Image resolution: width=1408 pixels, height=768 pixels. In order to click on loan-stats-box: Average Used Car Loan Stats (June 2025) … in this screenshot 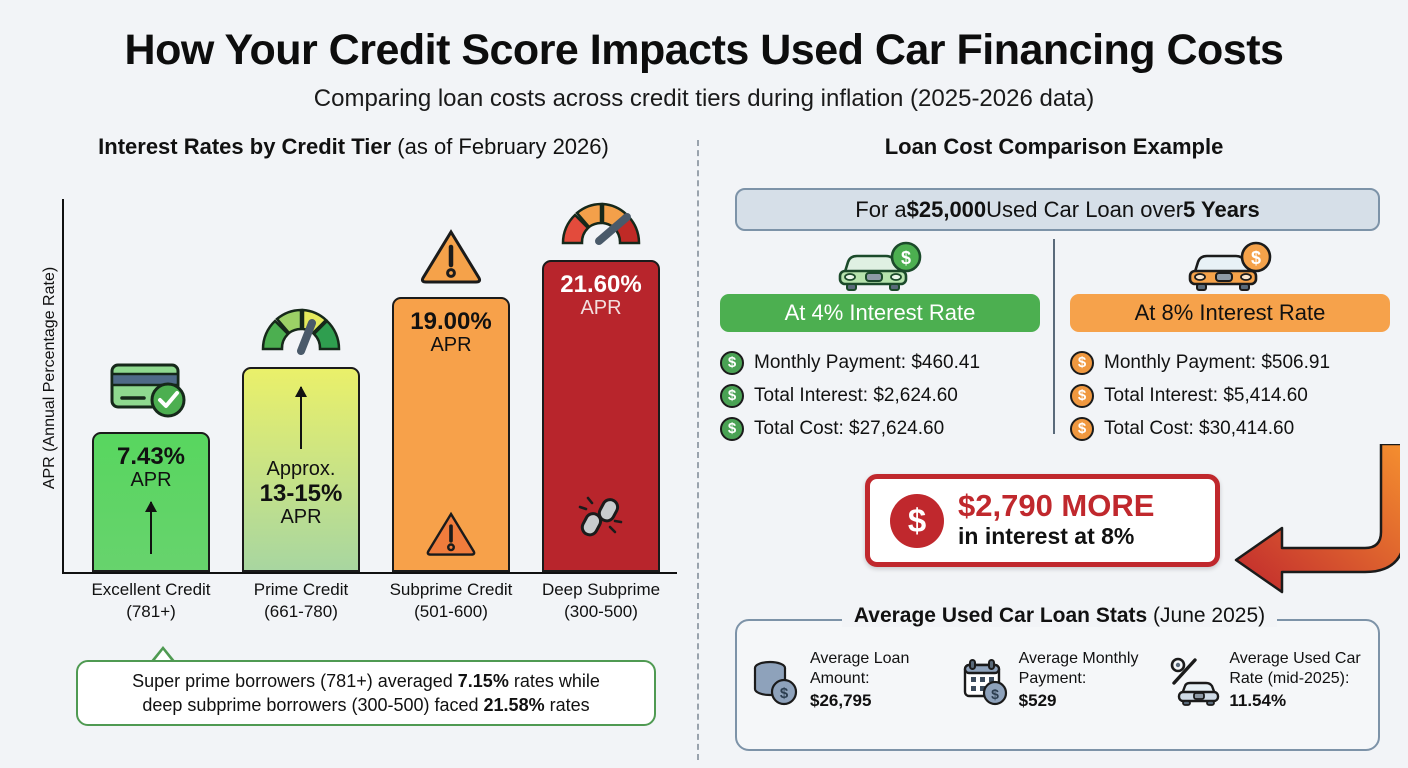, I will do `click(1057, 677)`.